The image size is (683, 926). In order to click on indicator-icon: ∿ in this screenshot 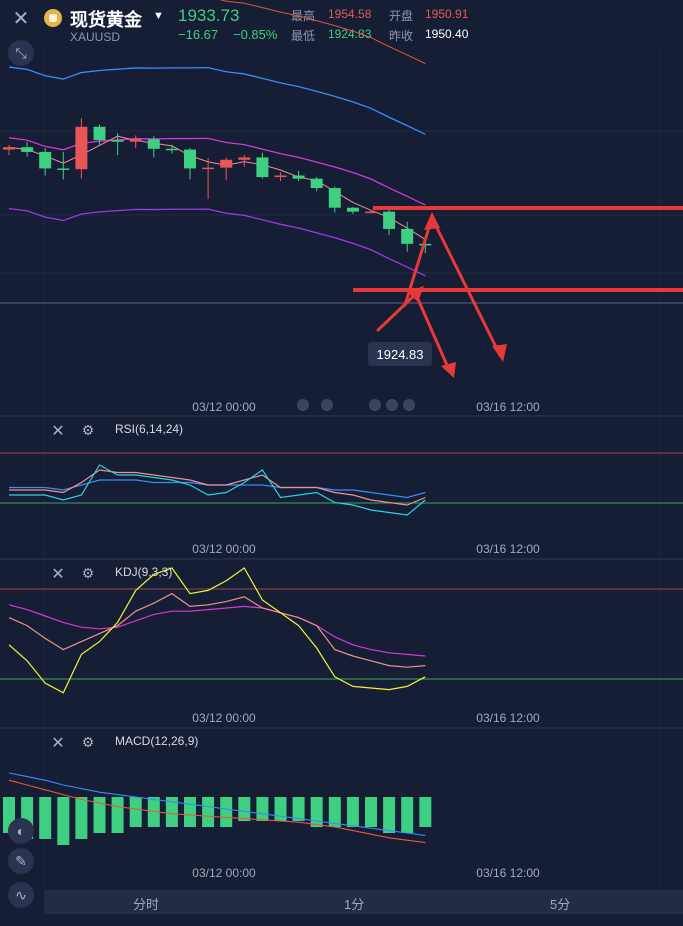, I will do `click(21, 895)`.